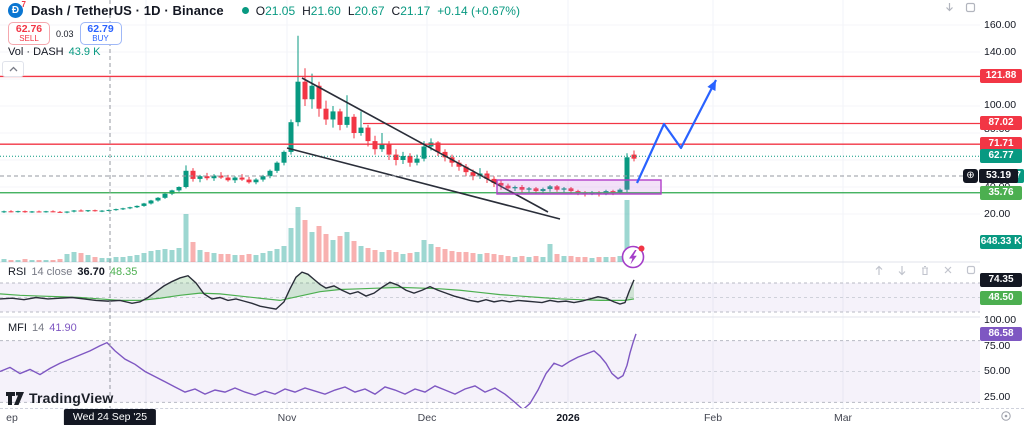 Image resolution: width=1024 pixels, height=425 pixels. Describe the element at coordinates (997, 397) in the screenshot. I see `price-label-25.00: 25.00` at that location.